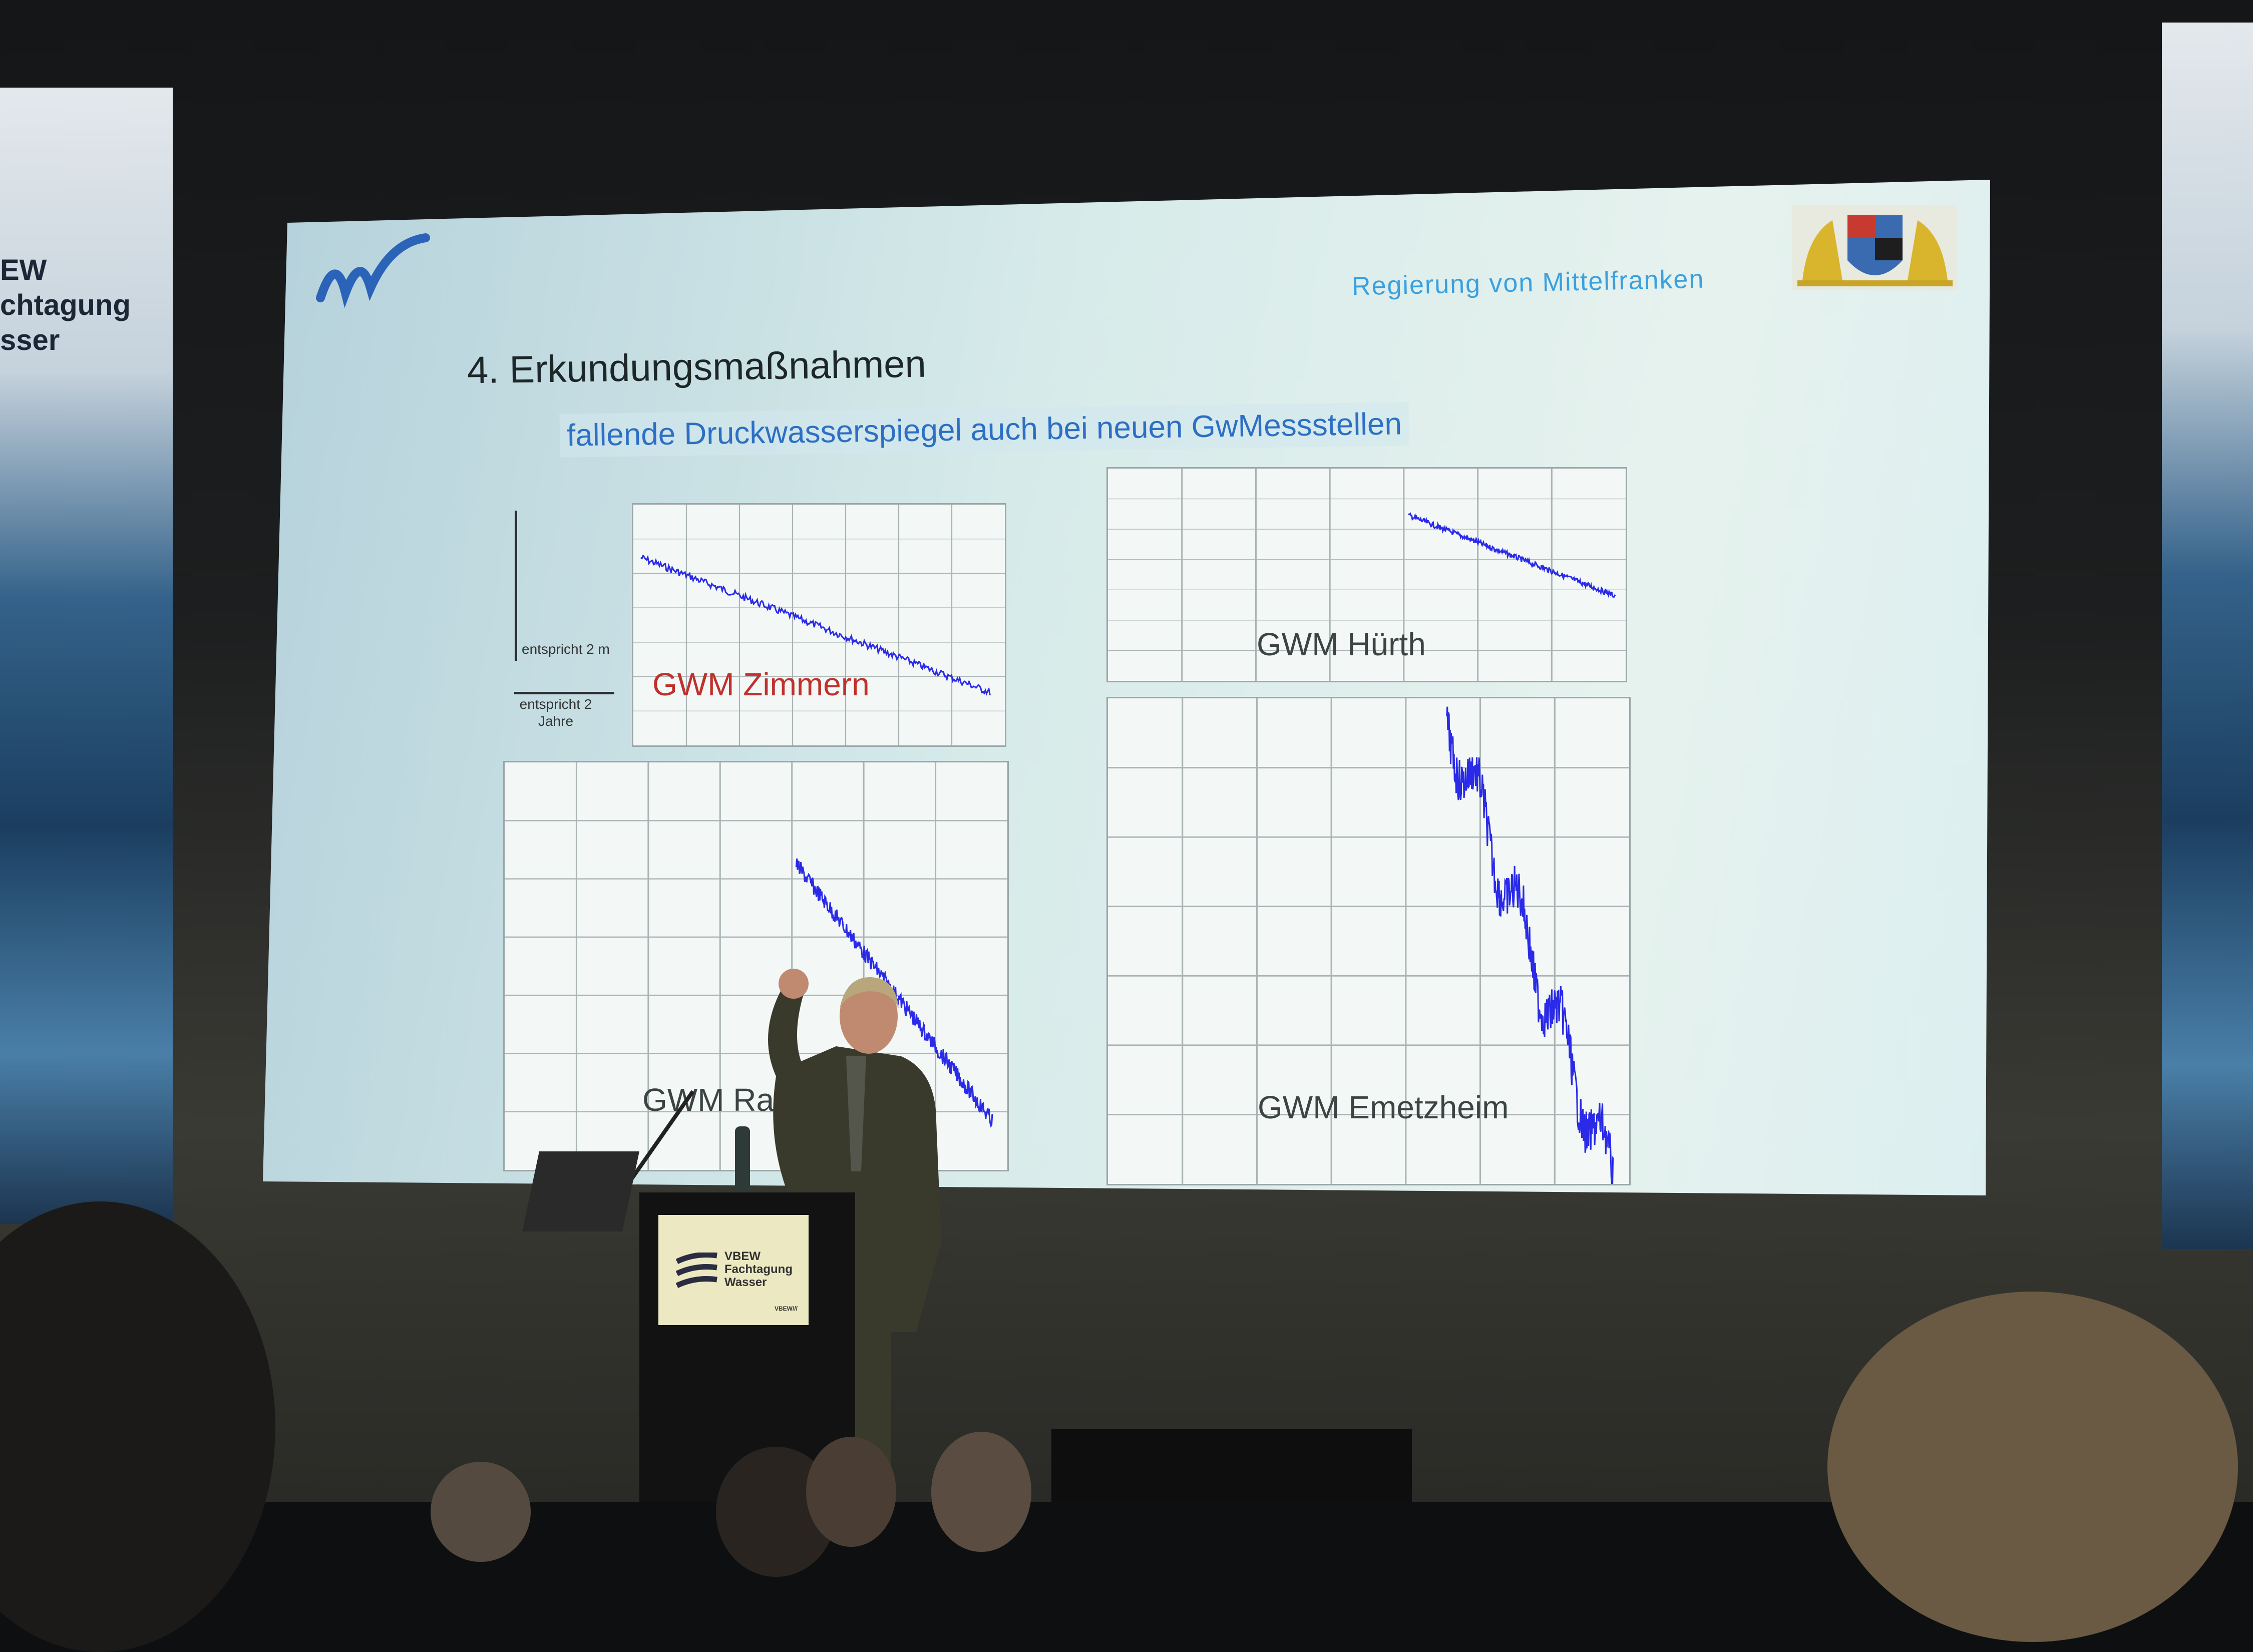  Describe the element at coordinates (581, 1191) in the screenshot. I see `laptop` at that location.